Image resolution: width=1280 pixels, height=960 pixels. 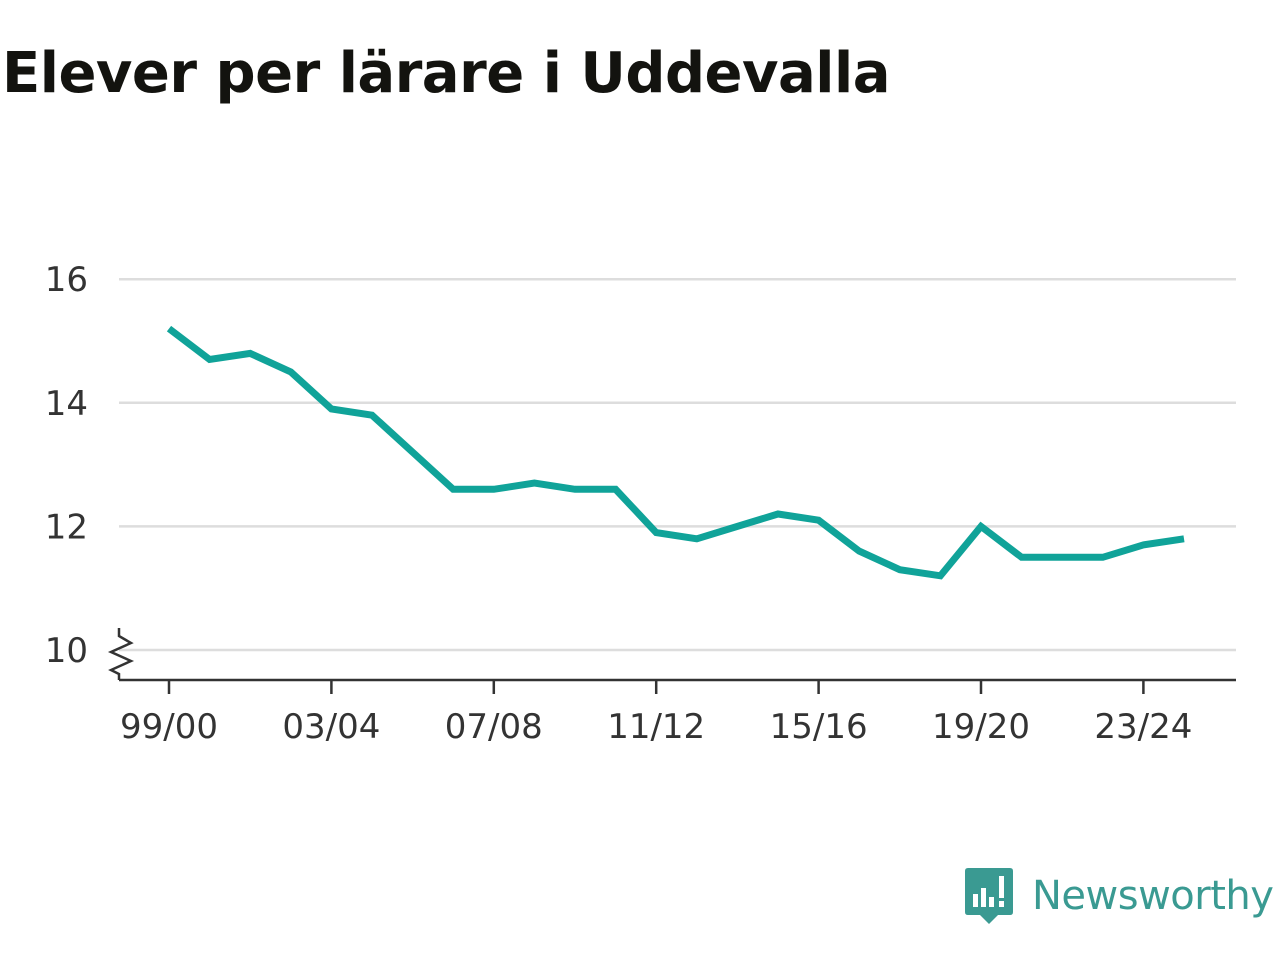 I want to click on x-tick-label: 03/04, so click(x=331, y=727).